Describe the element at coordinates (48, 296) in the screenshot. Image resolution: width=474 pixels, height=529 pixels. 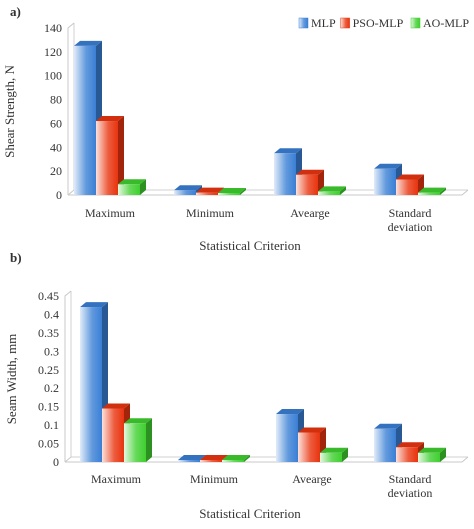
I see `y-tick-label: 0.45` at that location.